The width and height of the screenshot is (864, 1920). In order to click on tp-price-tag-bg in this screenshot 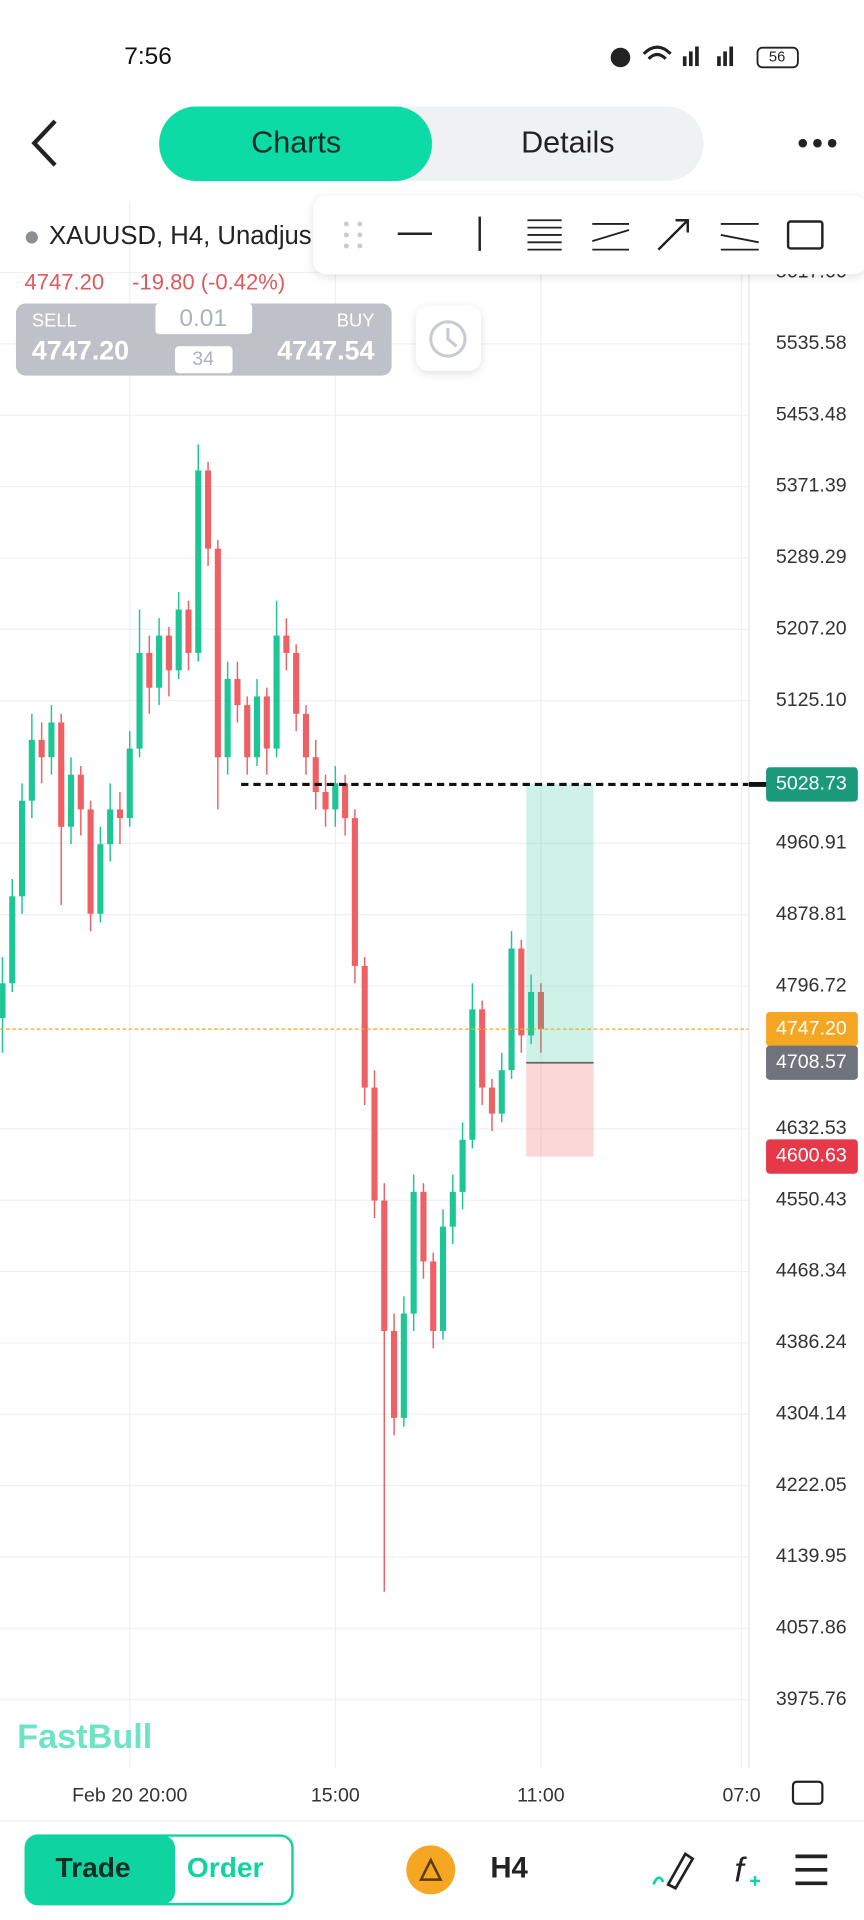, I will do `click(812, 784)`.